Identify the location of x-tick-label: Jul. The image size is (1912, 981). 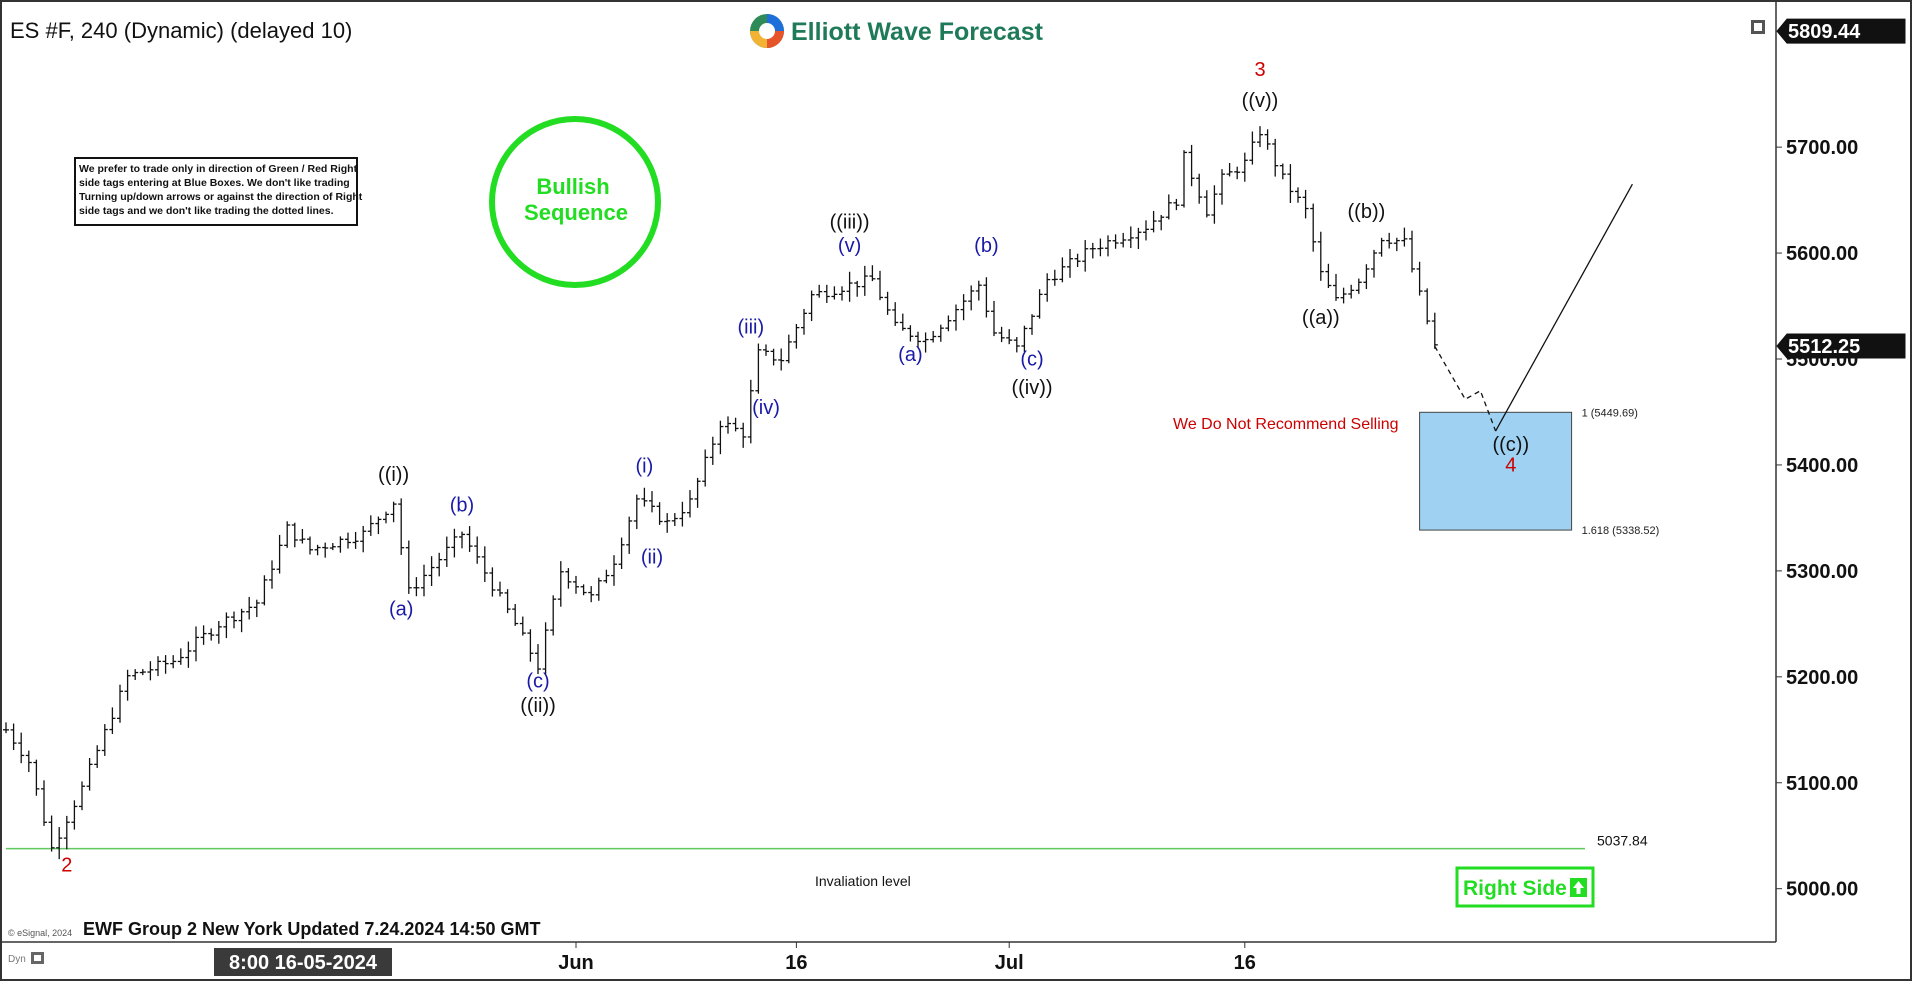
(1009, 963).